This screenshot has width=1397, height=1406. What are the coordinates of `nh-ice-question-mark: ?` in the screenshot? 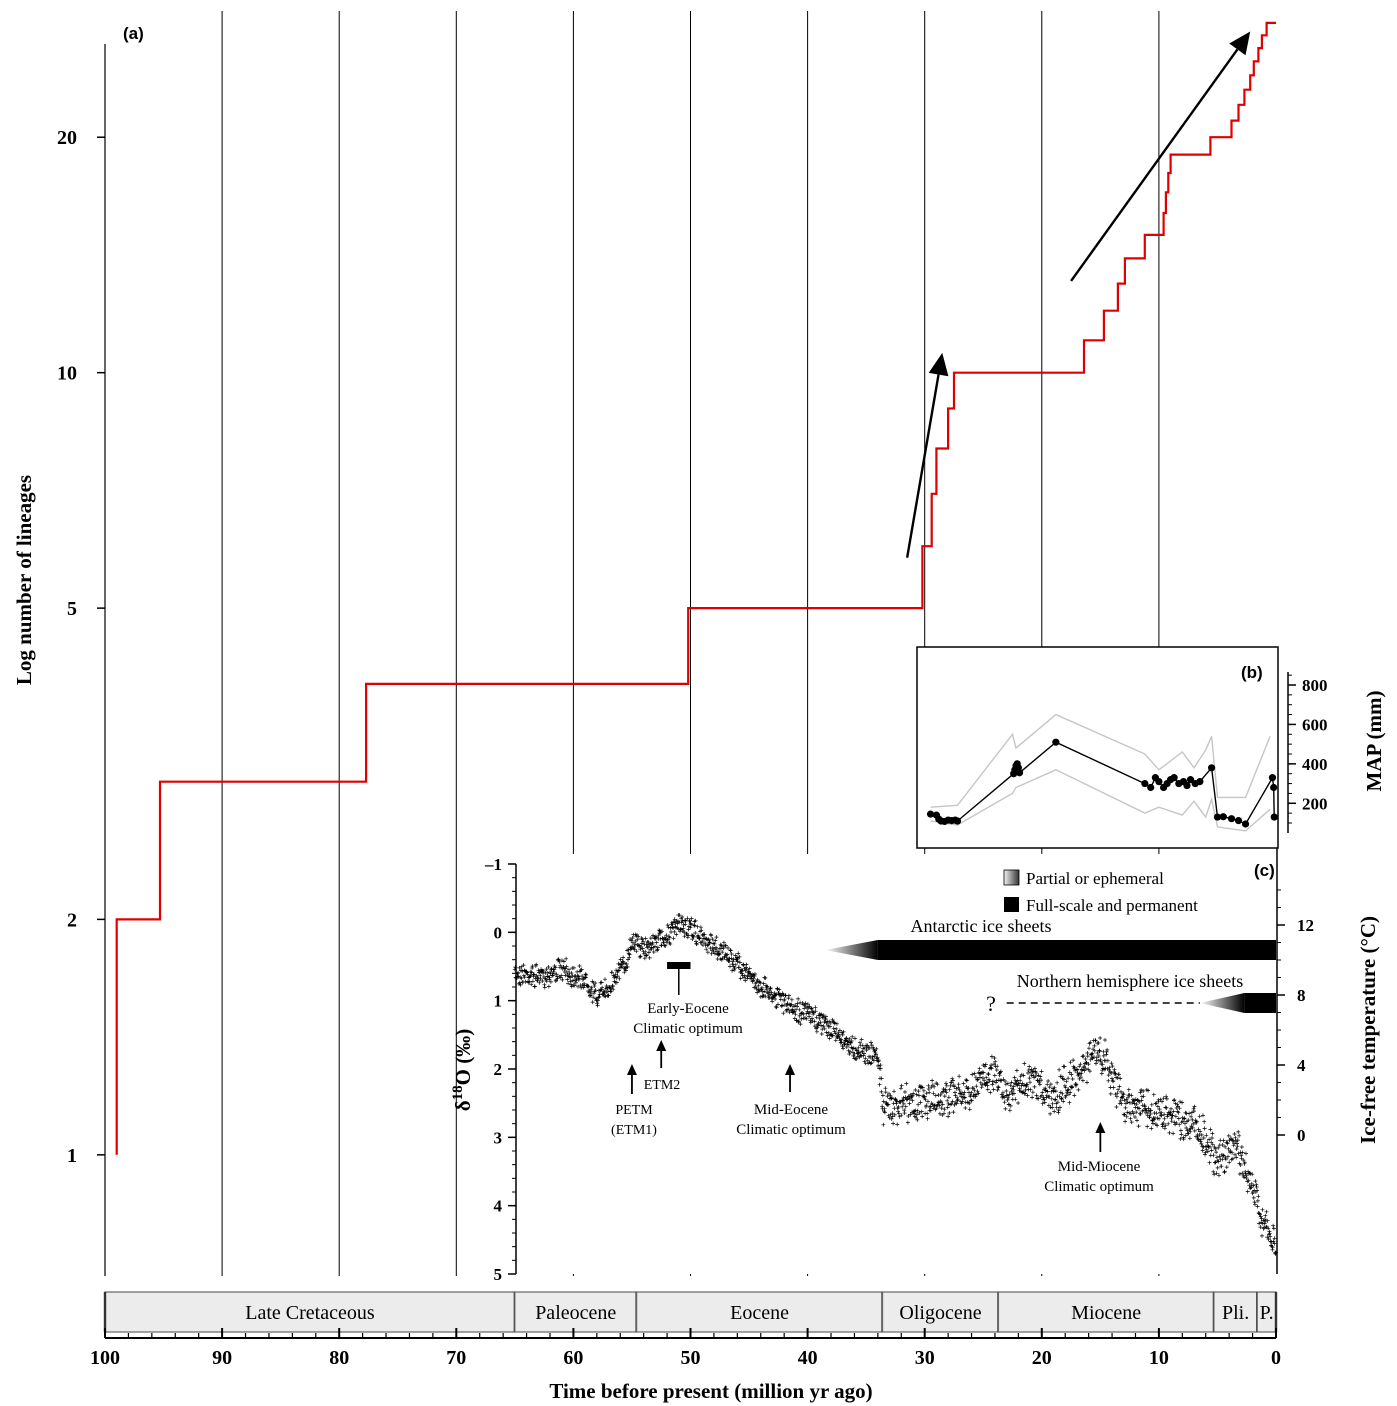 It's located at (991, 1003).